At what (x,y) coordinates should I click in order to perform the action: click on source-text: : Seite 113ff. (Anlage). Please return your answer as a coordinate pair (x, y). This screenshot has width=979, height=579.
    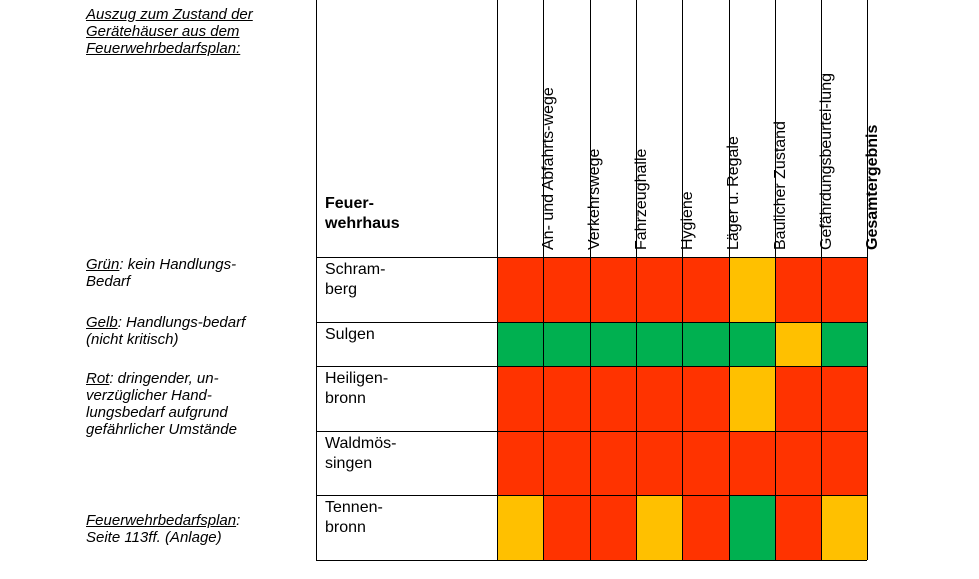
    Looking at the image, I should click on (163, 529).